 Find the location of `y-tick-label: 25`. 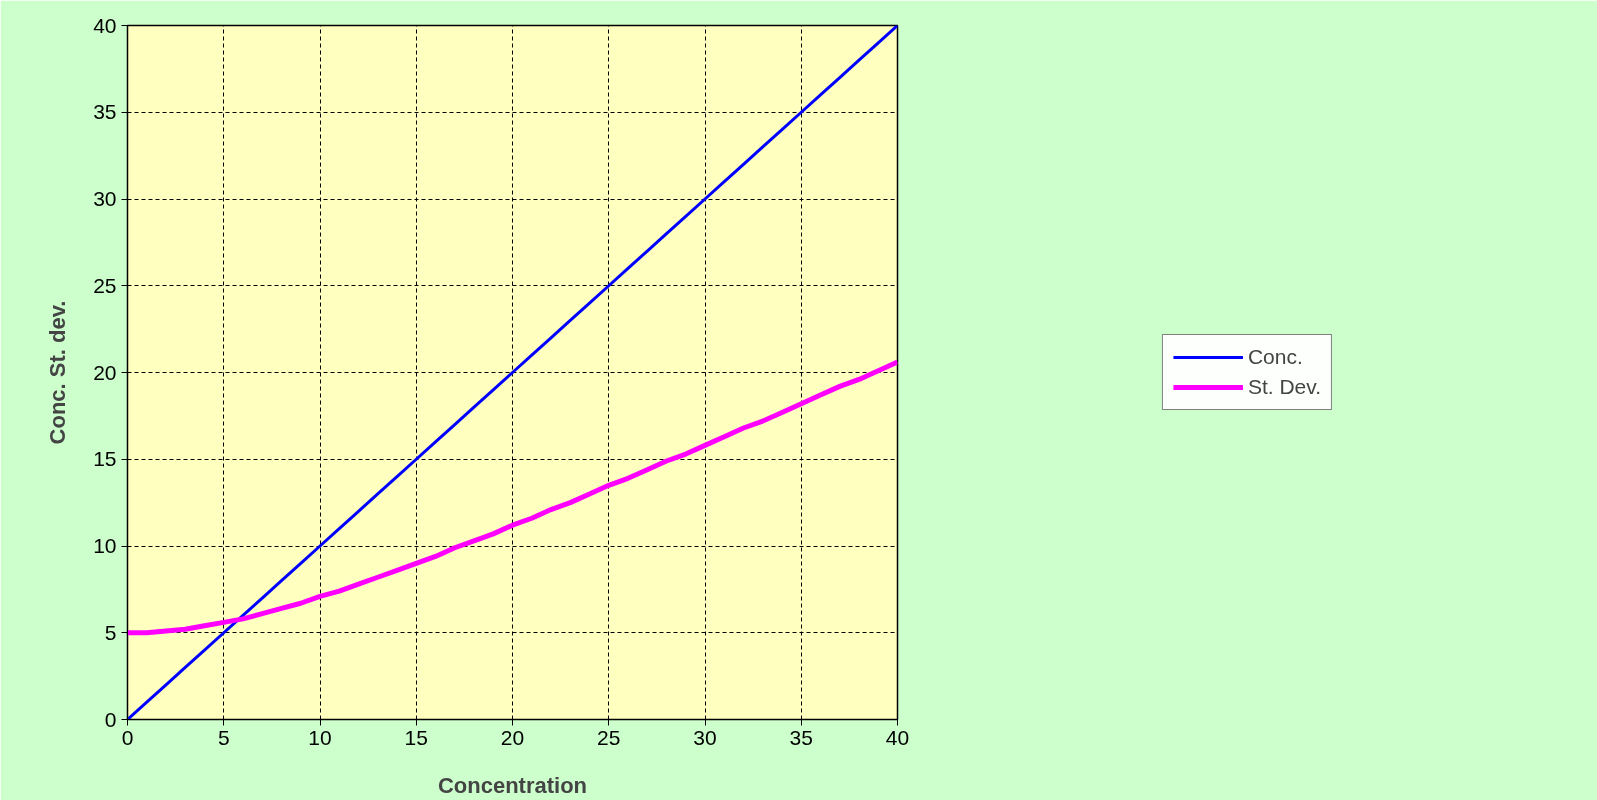

y-tick-label: 25 is located at coordinates (105, 285).